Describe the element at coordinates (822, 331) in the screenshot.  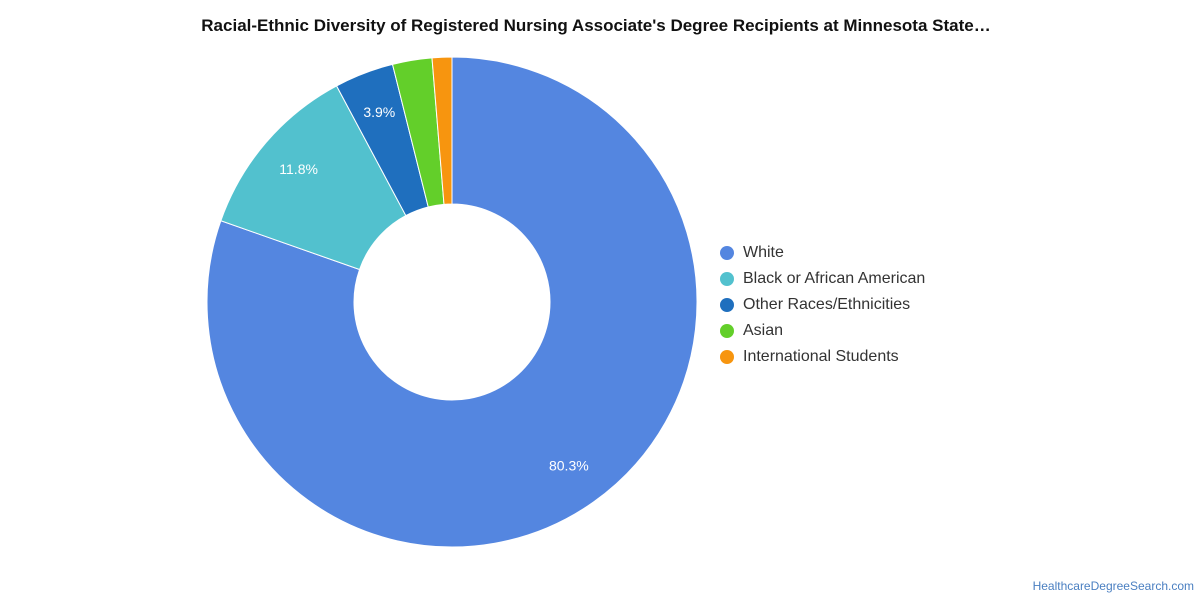
I see `legend-item-asian: Asian` at that location.